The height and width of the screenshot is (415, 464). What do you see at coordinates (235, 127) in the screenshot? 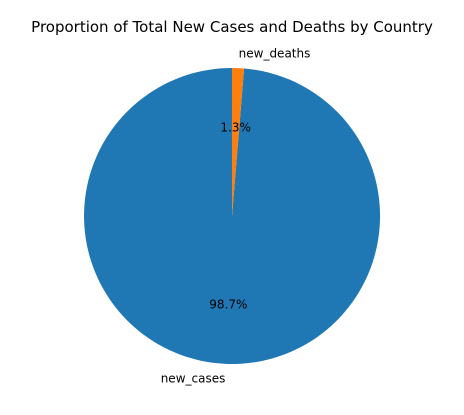
I see `slice-percent-new-deaths: 1.3%` at bounding box center [235, 127].